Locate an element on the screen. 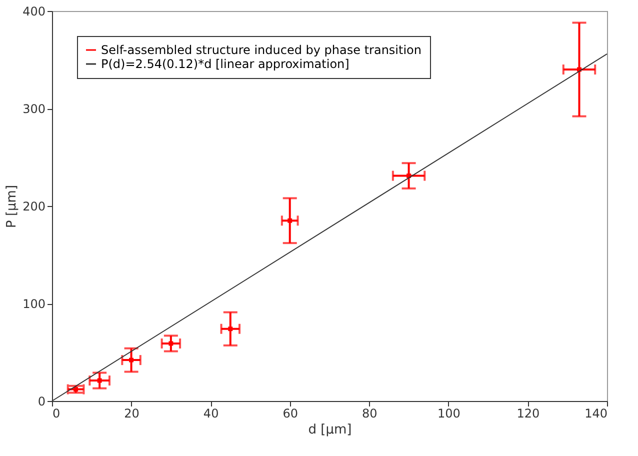 Image resolution: width=638 pixels, height=456 pixels. y-tick-label: 300 is located at coordinates (34, 109).